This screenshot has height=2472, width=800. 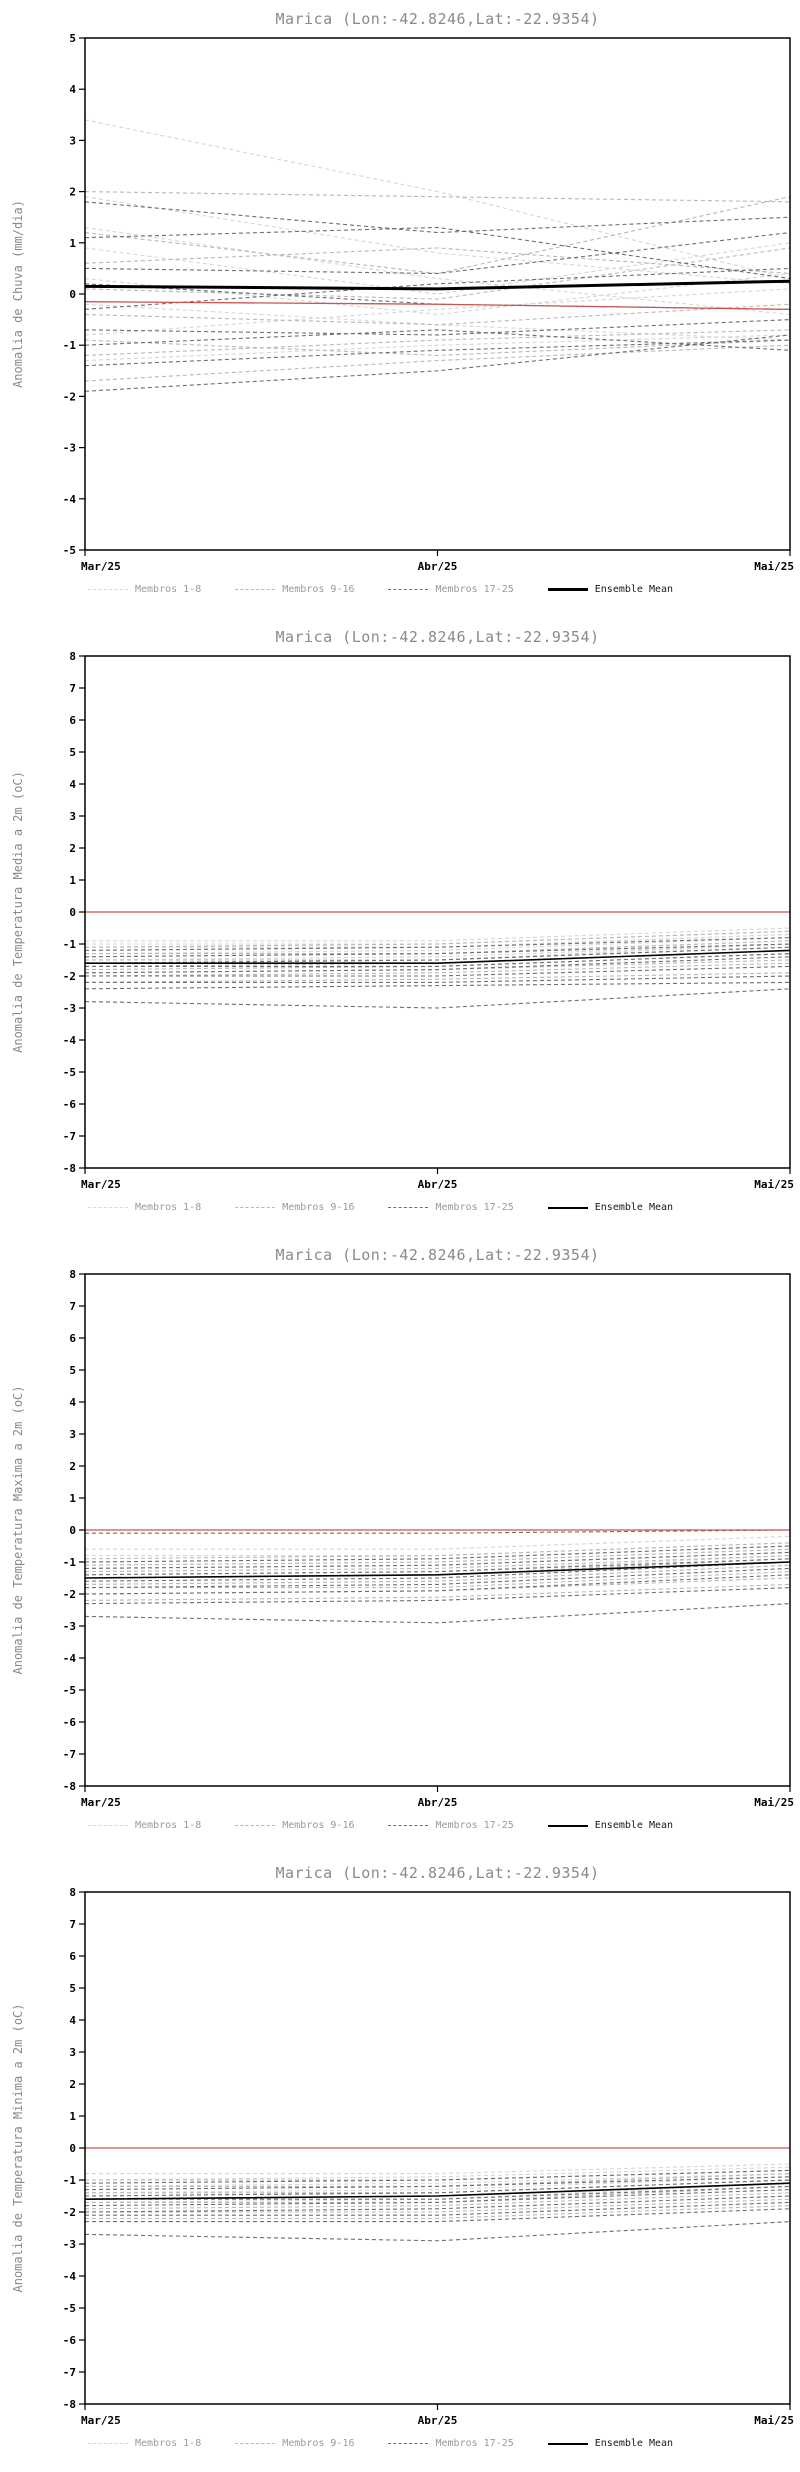 What do you see at coordinates (72, 2084) in the screenshot?
I see `svg-text: 2` at bounding box center [72, 2084].